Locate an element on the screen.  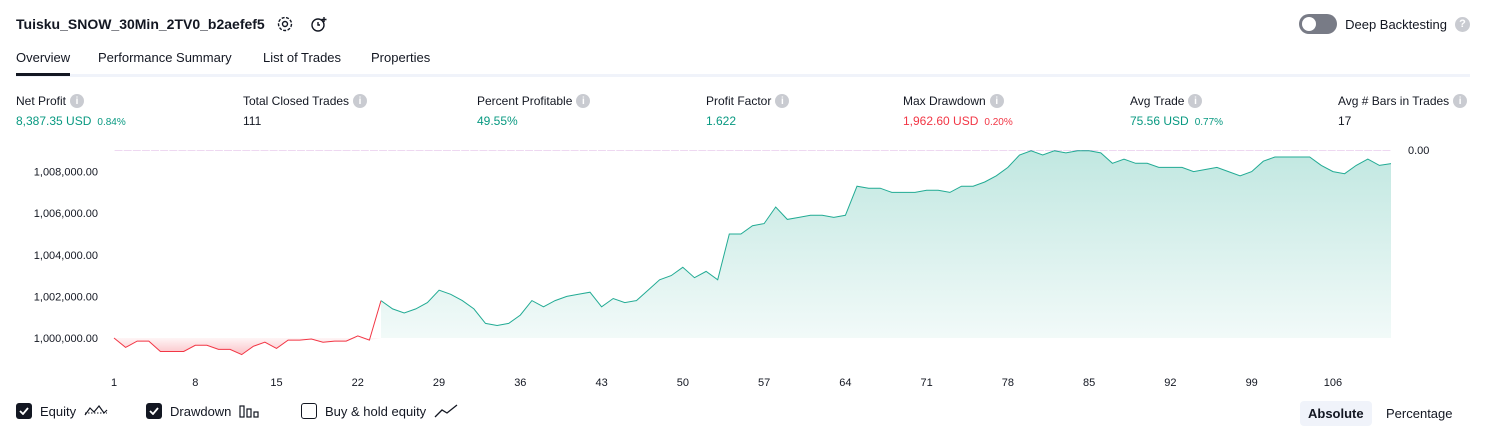
y-left-tick-label: 1,008,000.00 is located at coordinates (66, 173).